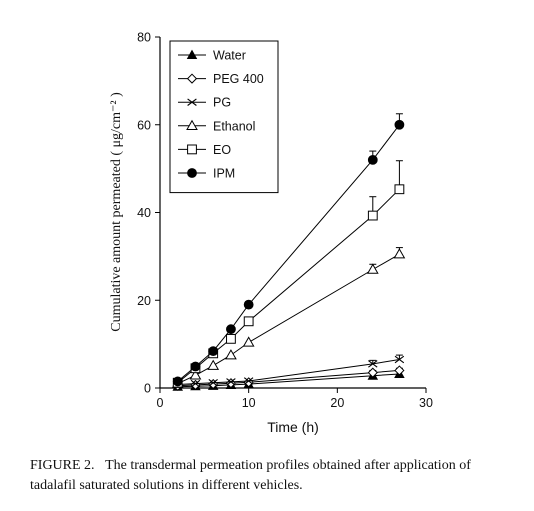 The height and width of the screenshot is (511, 534). Describe the element at coordinates (144, 301) in the screenshot. I see `y-tick-label: 20` at that location.